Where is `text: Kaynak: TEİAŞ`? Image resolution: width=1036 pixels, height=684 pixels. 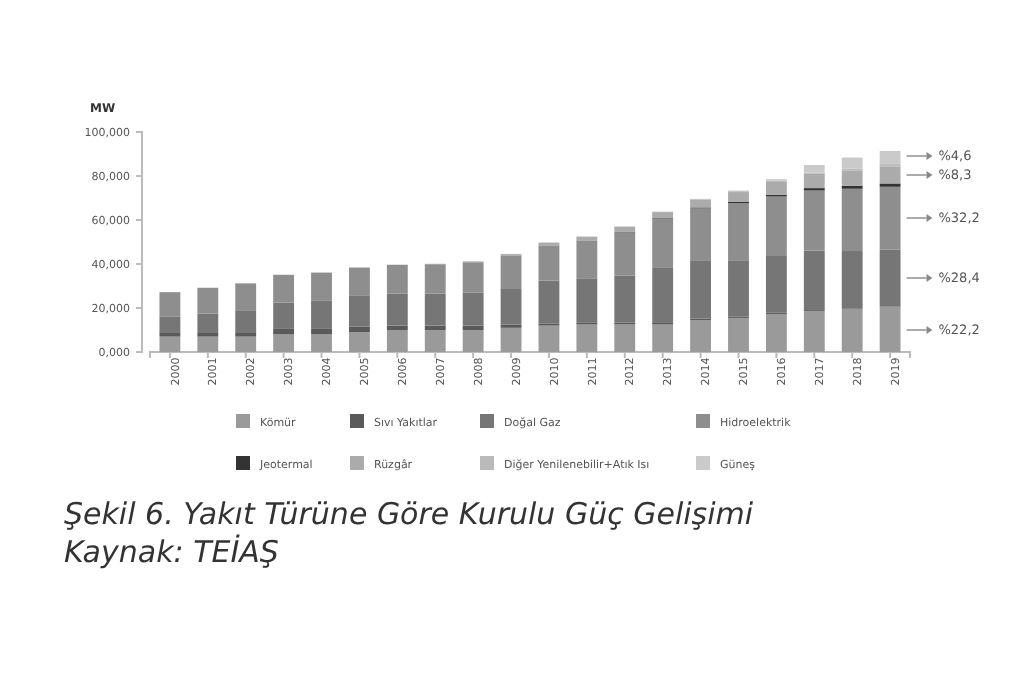 text: Kaynak: TEİAŞ is located at coordinates (172, 552).